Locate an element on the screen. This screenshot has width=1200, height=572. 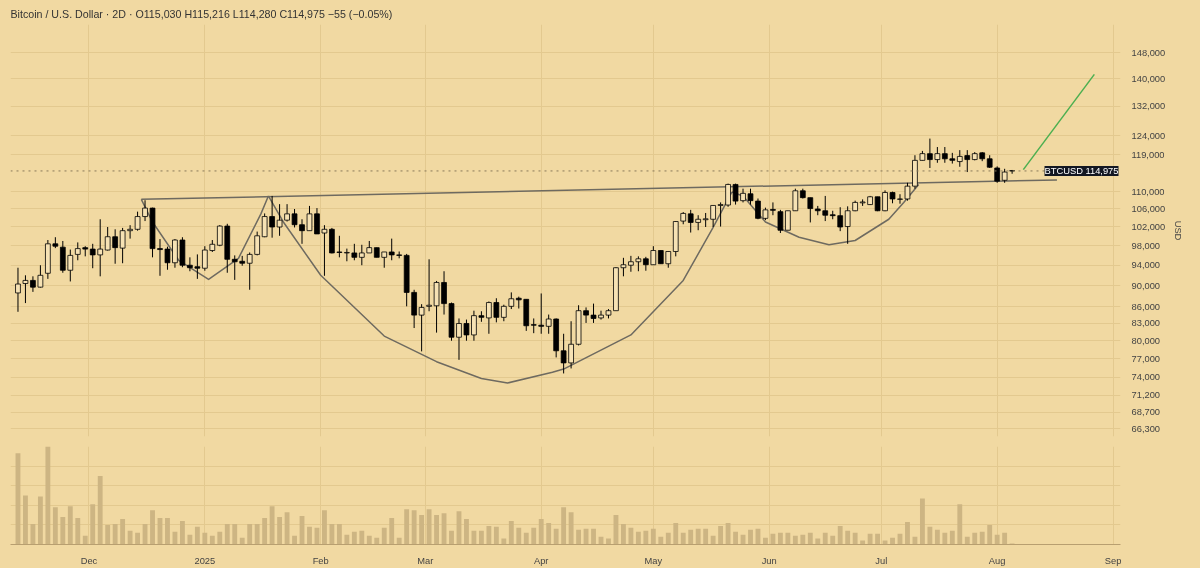
y-tick-label: 106,000 is located at coordinates (1148, 208).